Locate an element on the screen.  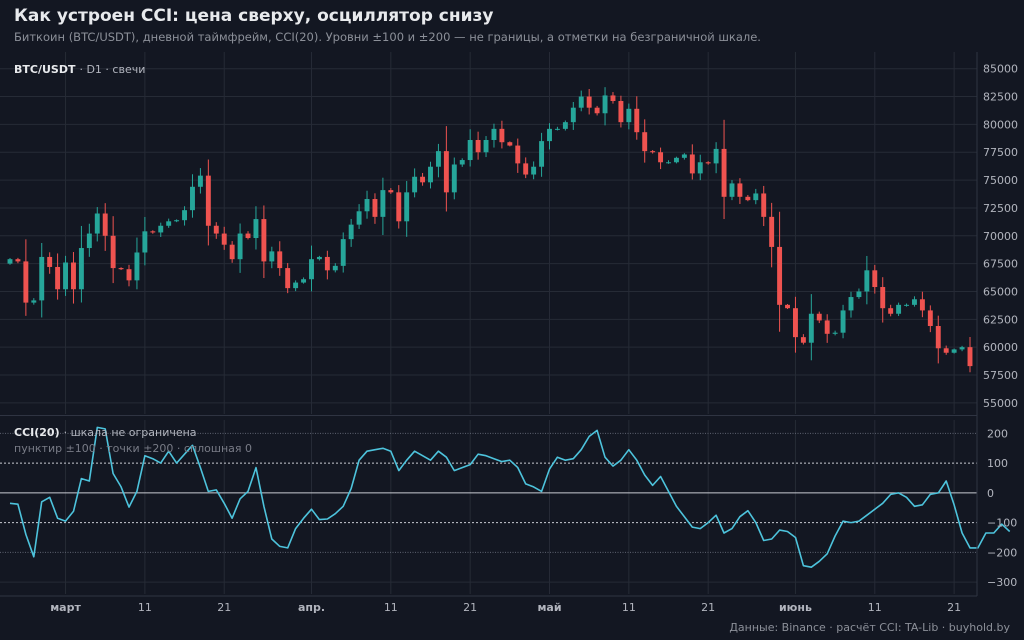
cci-tick-label: 200 is located at coordinates (997, 433).